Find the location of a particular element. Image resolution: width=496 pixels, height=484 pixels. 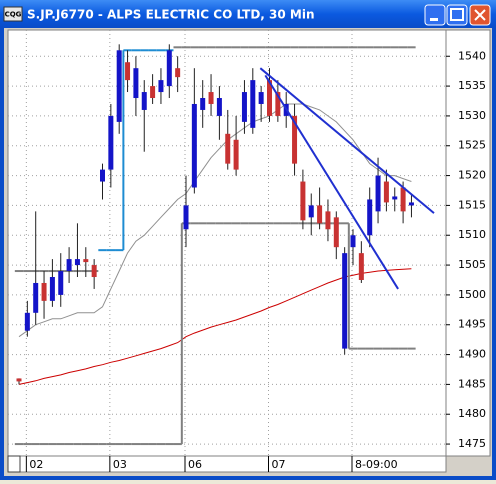

window-buttons is located at coordinates (457, 15).